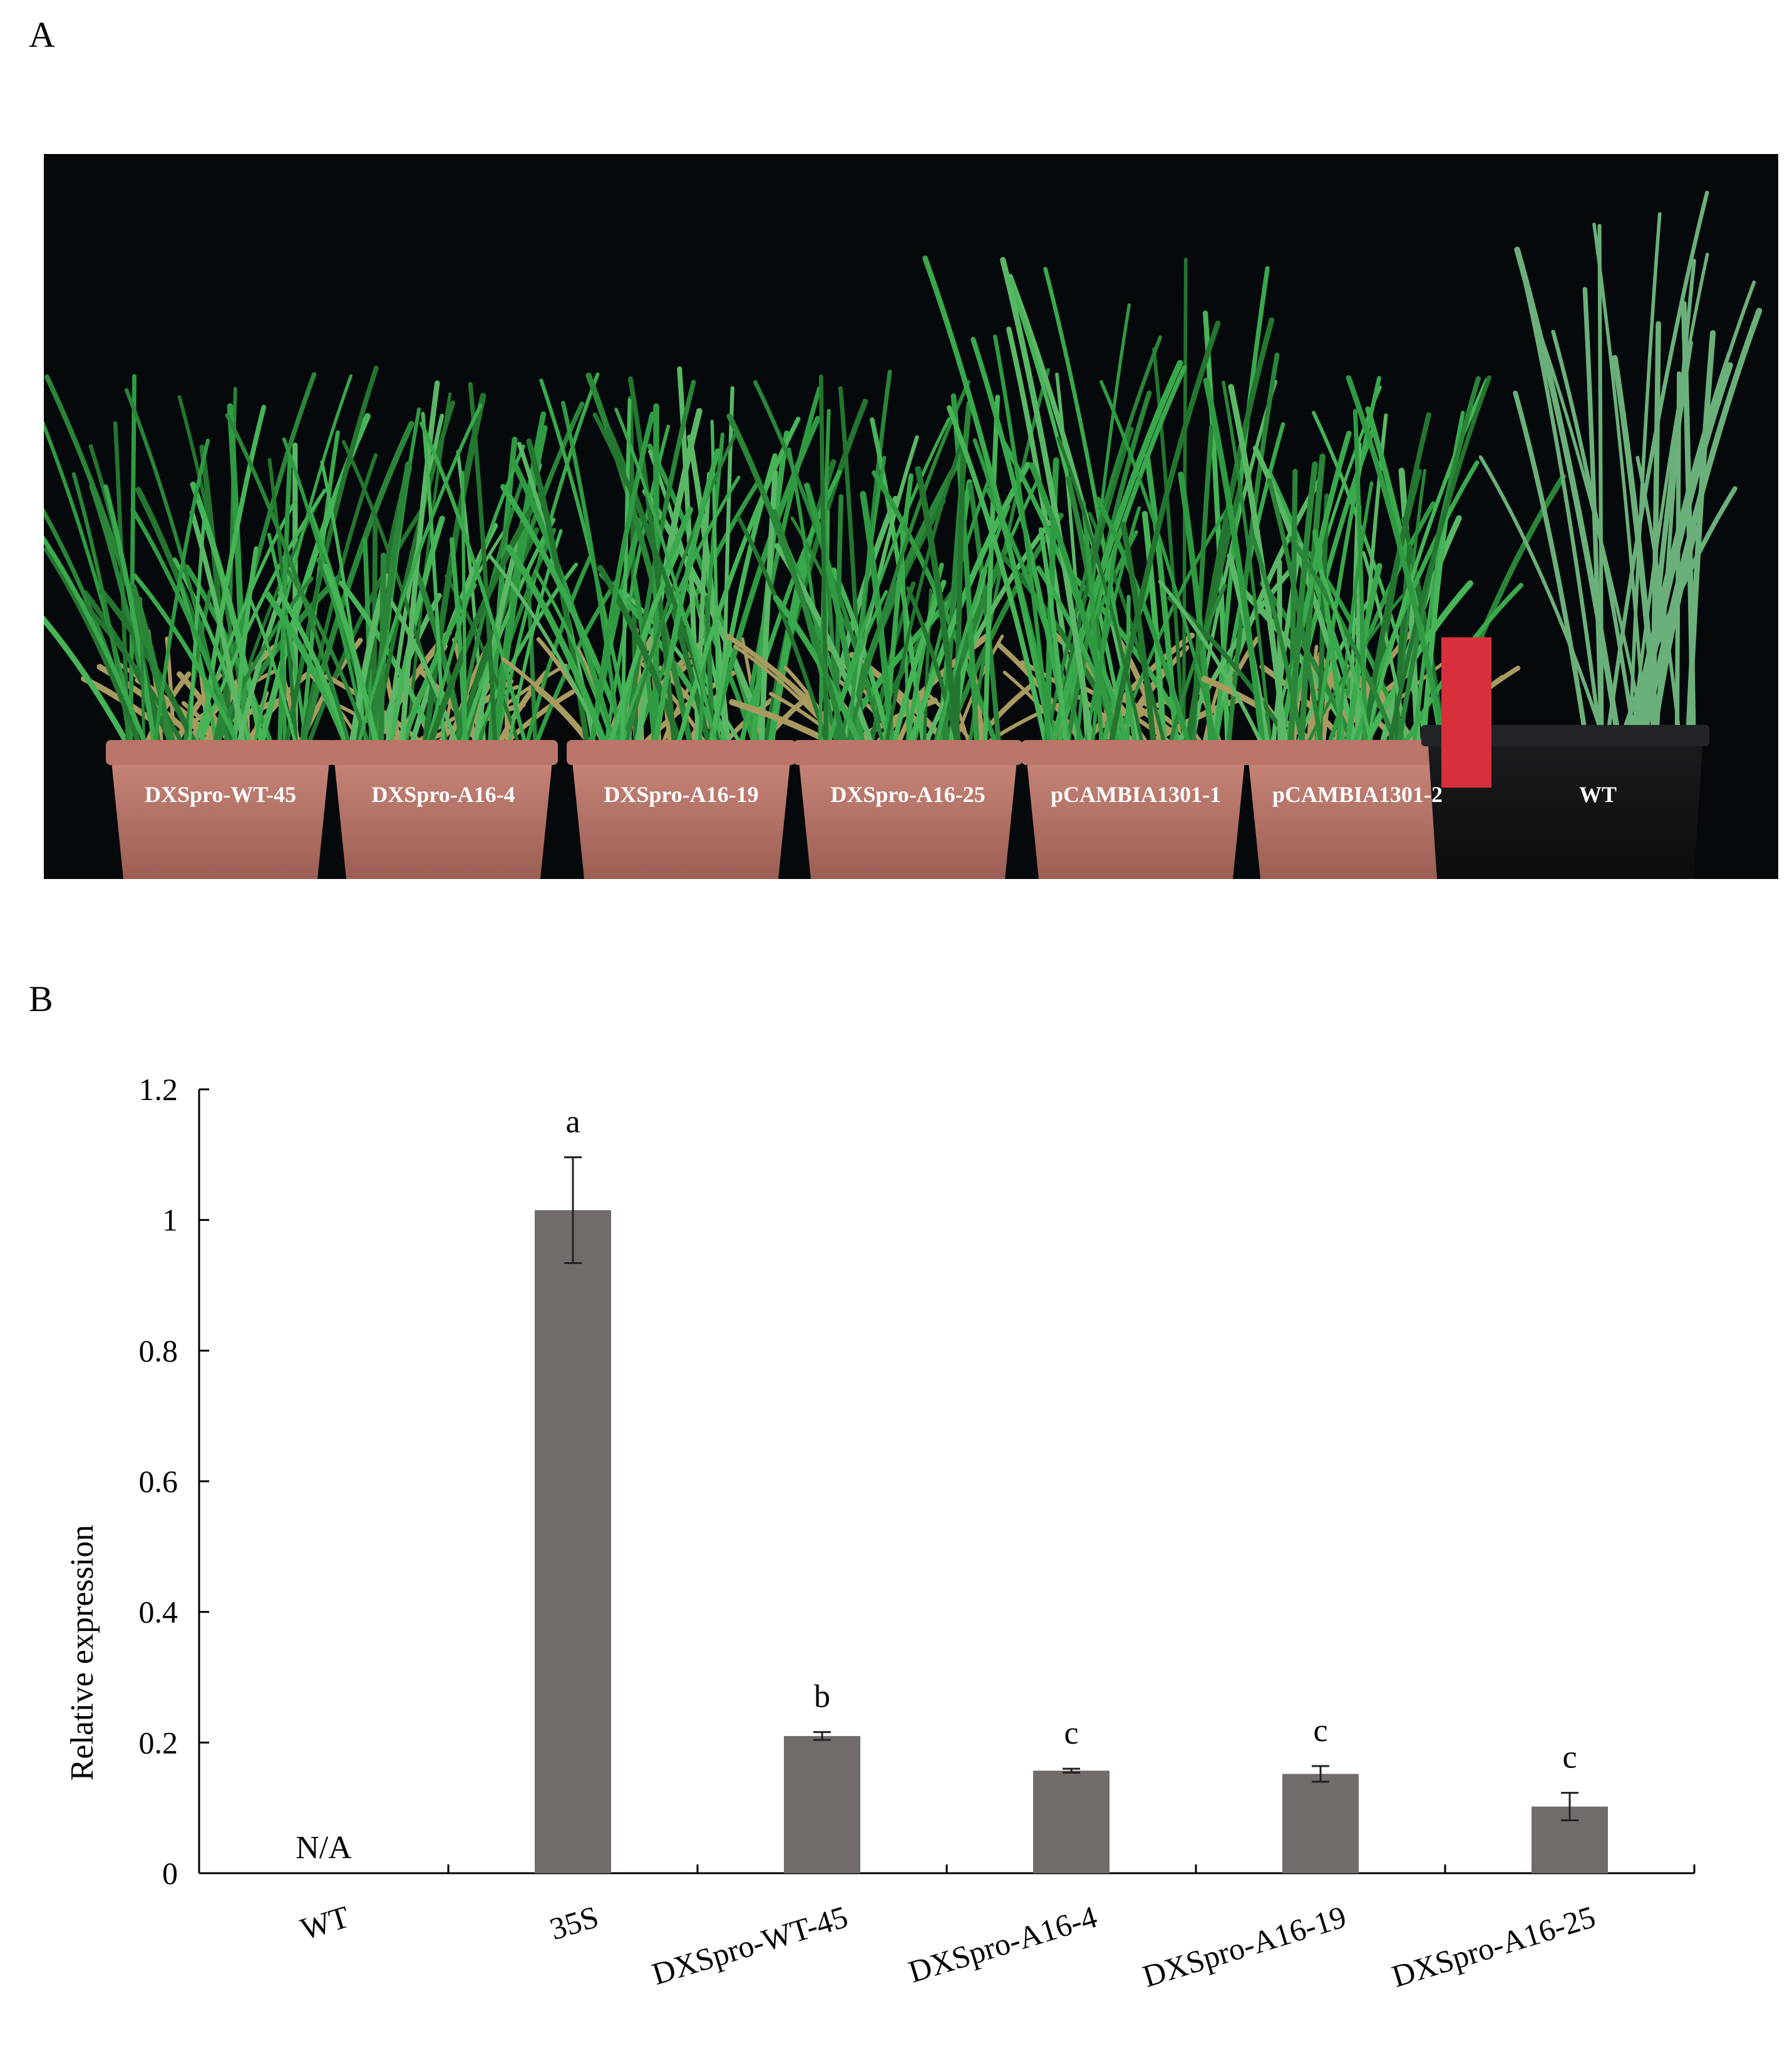  Describe the element at coordinates (1244, 1946) in the screenshot. I see `x-tick-label: DXSpro-A16-19` at that location.